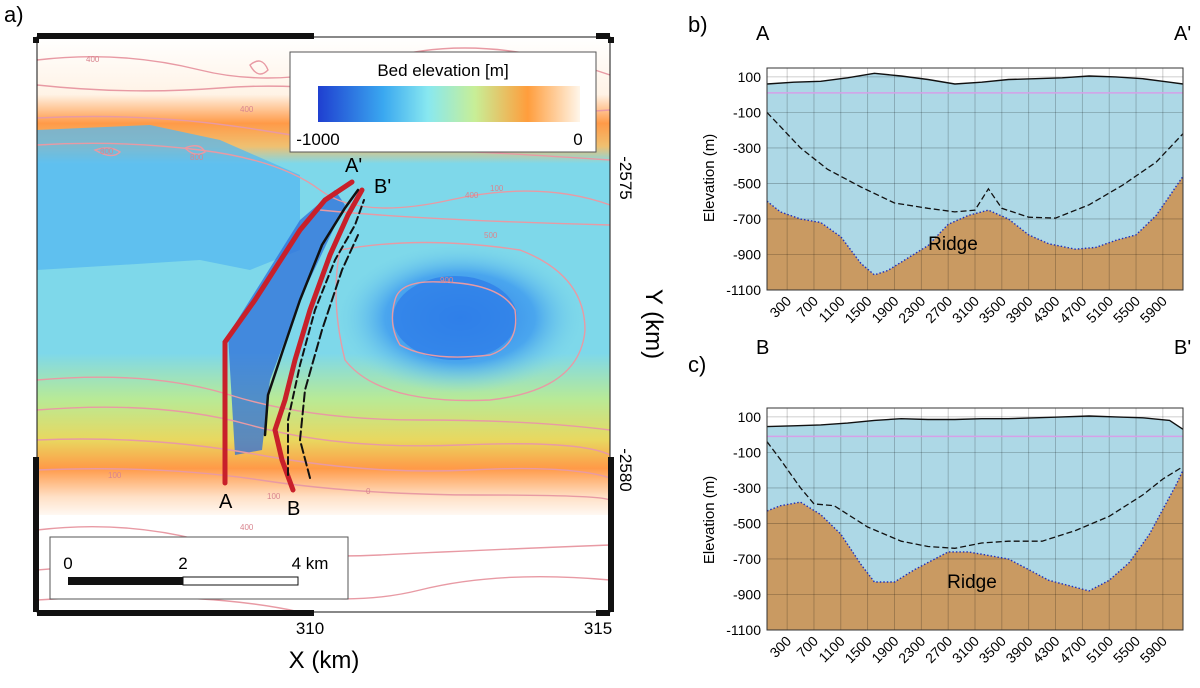 This screenshot has width=1200, height=688. Describe the element at coordinates (125, 581) in the screenshot. I see `scale-bar-black` at that location.